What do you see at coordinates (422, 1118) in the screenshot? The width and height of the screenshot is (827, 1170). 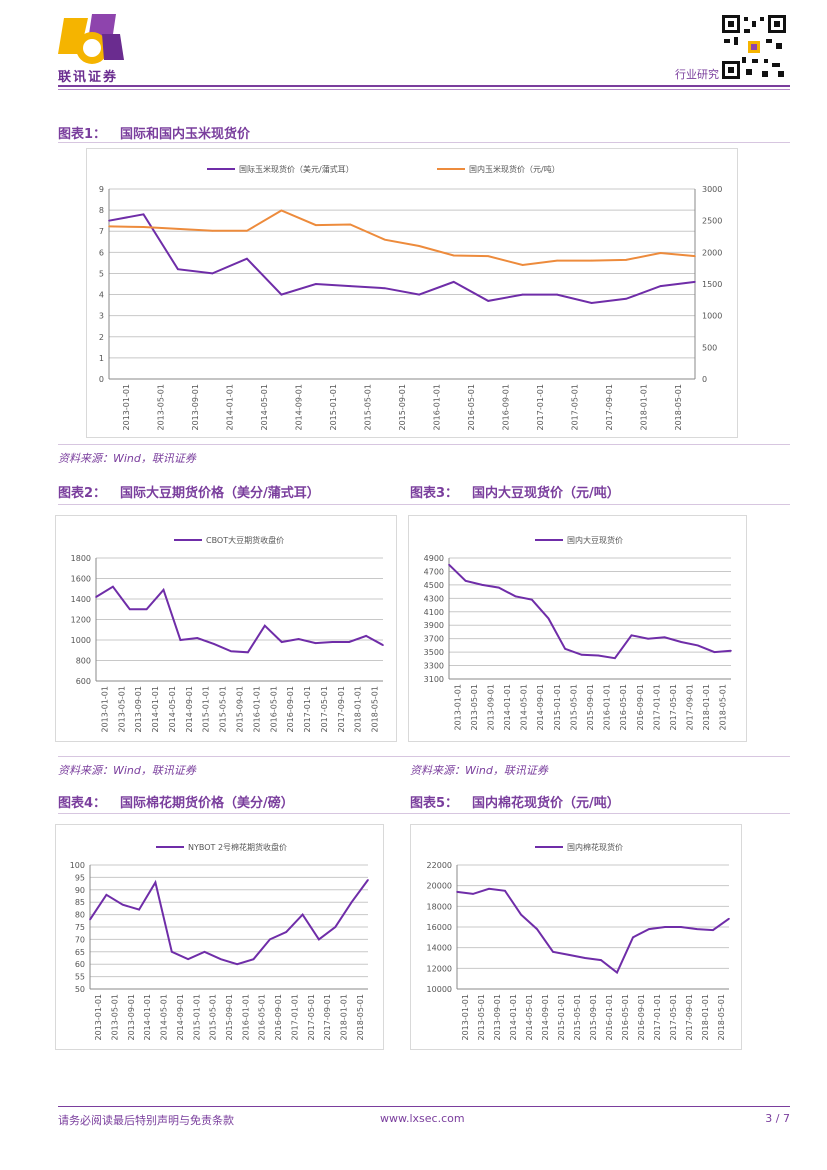 I see `footer-url-link: www.lxsec.com` at bounding box center [422, 1118].